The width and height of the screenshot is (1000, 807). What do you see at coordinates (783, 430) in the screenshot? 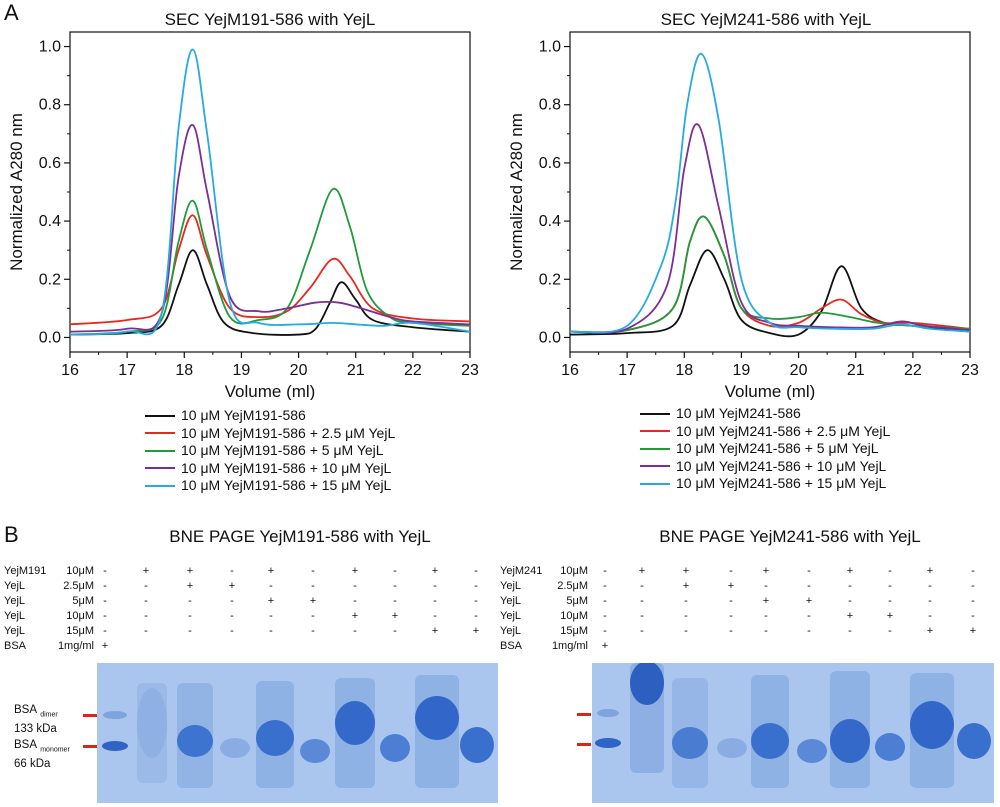
I see `legend-label: 10 μM YejM241-586 + 2.5 μM YejL` at bounding box center [783, 430].